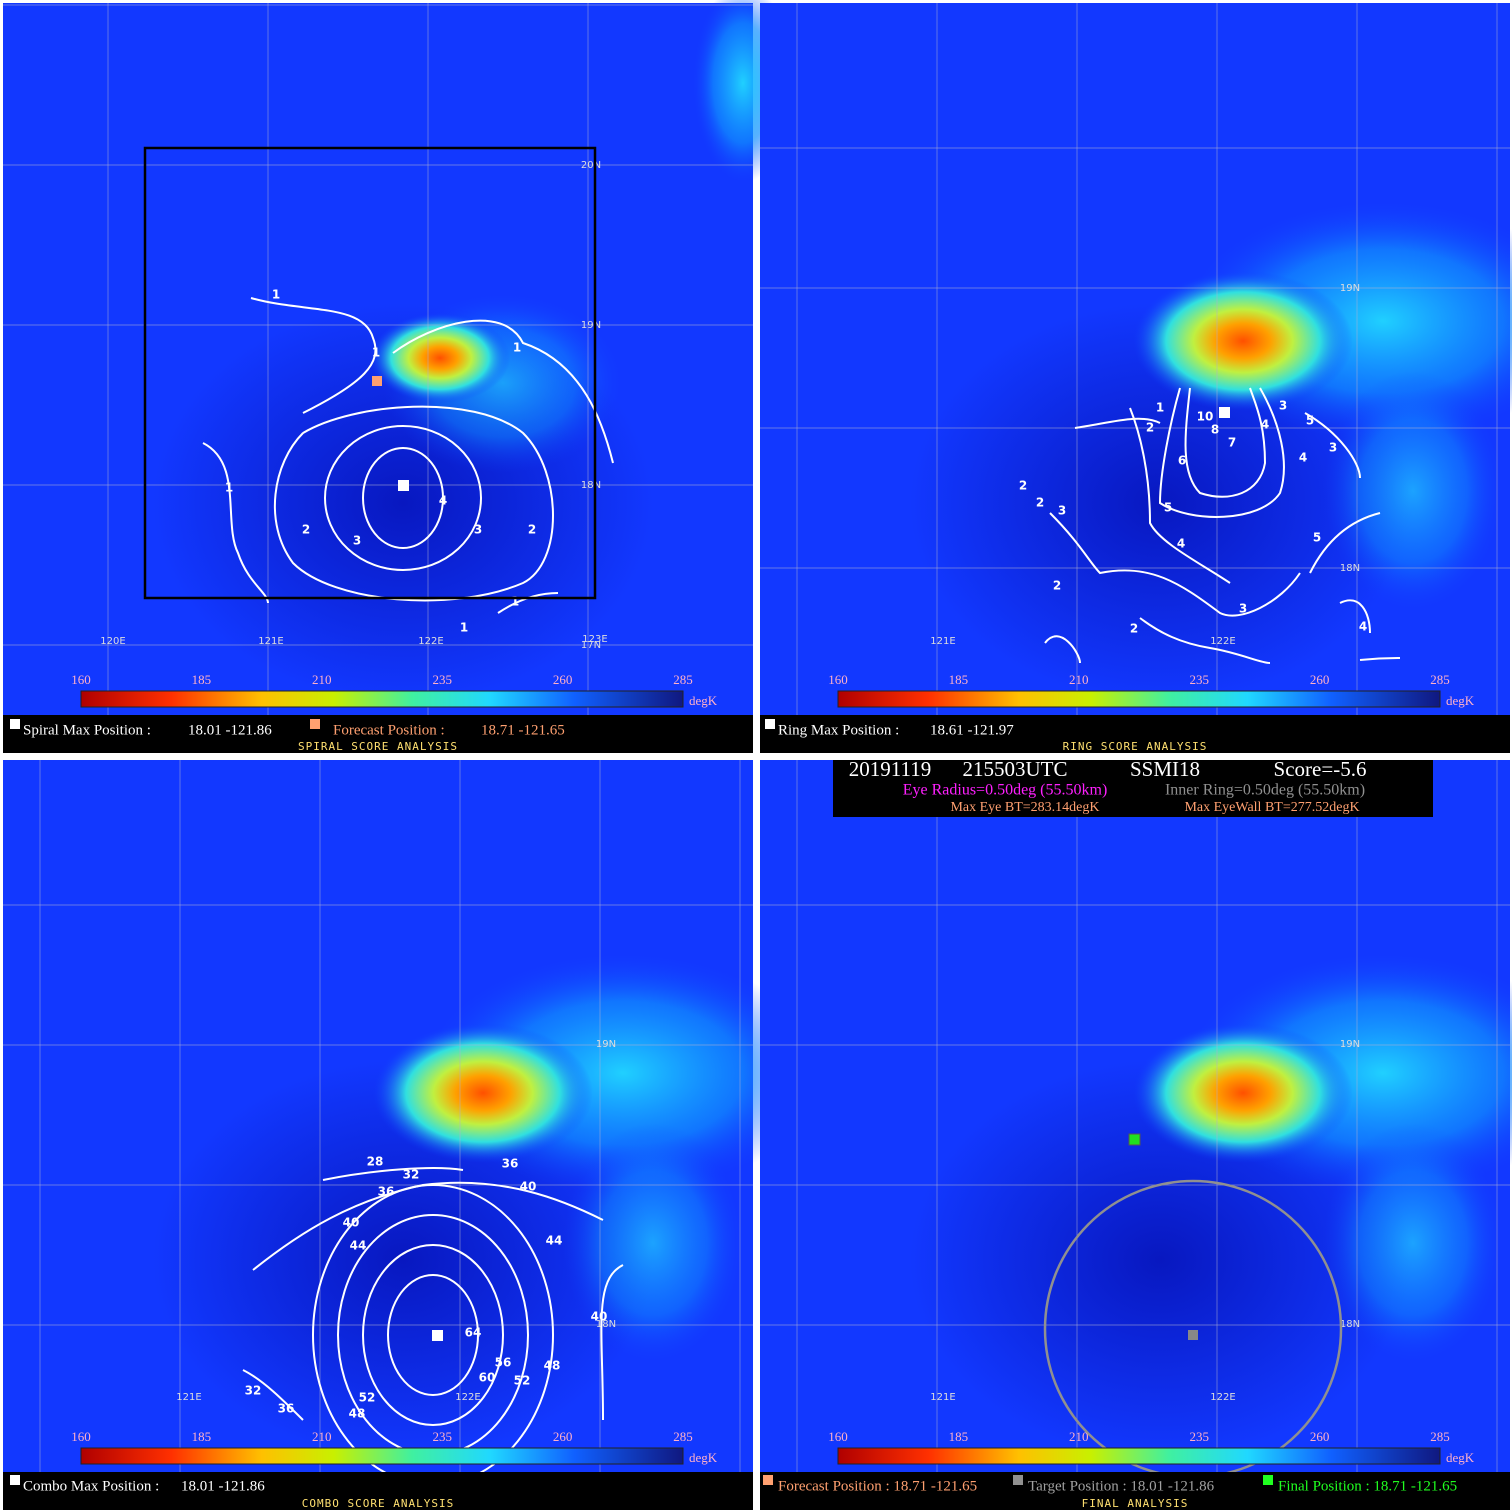 Image resolution: width=1512 pixels, height=1512 pixels. I want to click on contour-label: 64, so click(473, 1333).